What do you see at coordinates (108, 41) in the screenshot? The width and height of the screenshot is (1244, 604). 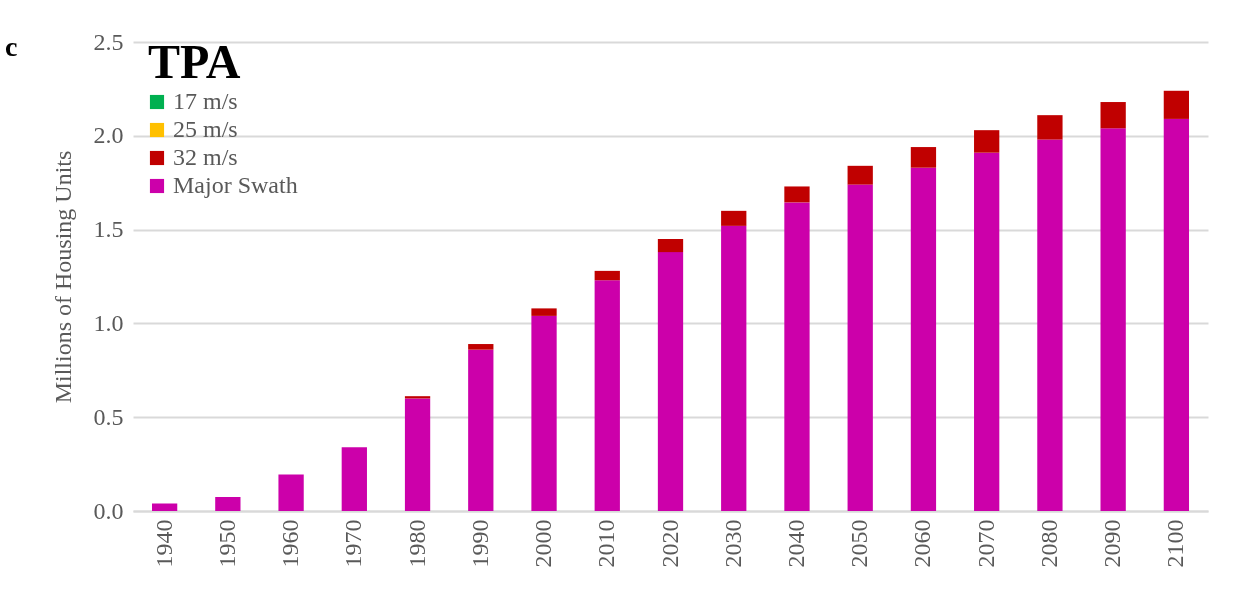 I see `y-tick-label: 2.5` at bounding box center [108, 41].